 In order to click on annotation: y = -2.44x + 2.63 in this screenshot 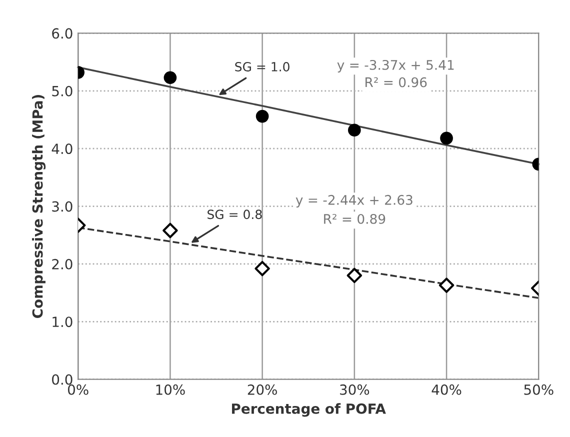, I will do `click(354, 201)`.